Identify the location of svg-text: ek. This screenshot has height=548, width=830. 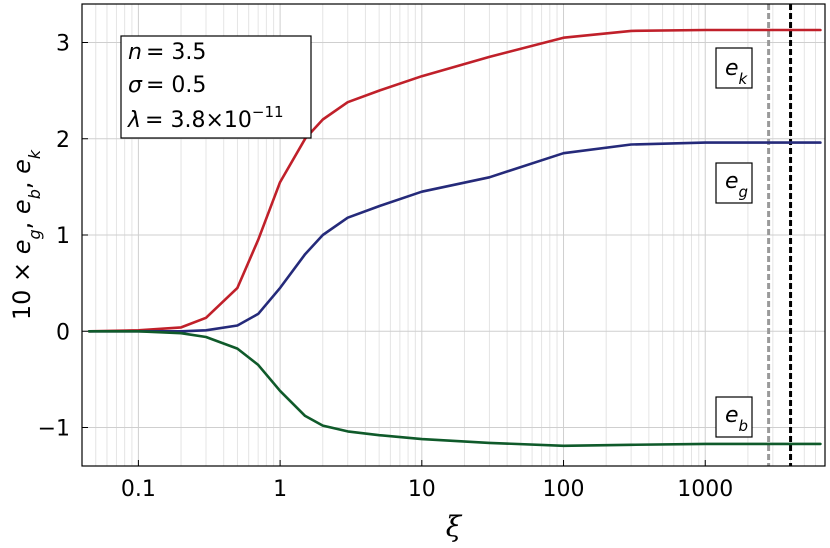
(737, 72).